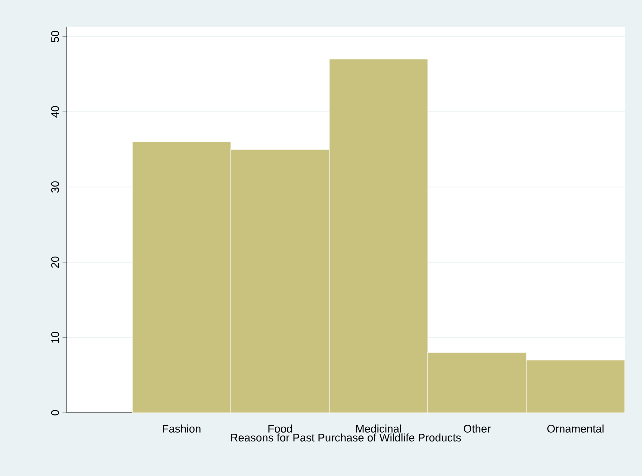  I want to click on y-tick-label: 40, so click(55, 112).